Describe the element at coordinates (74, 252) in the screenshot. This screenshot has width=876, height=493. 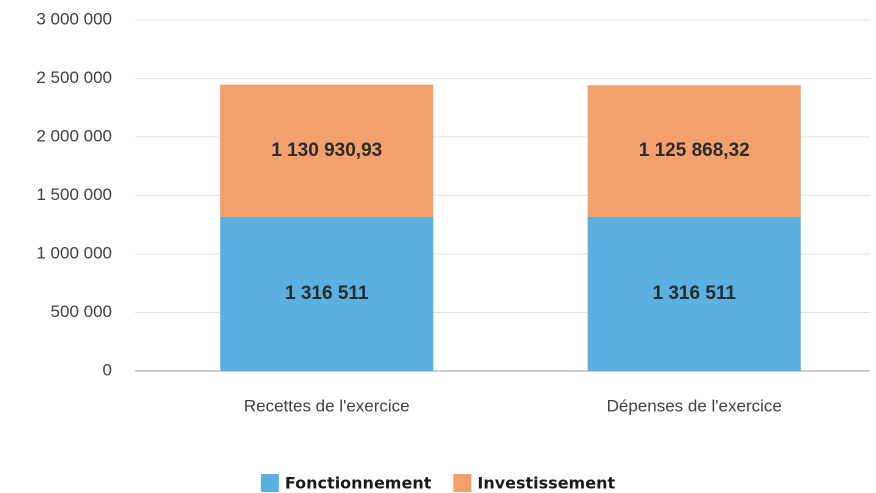
I see `y-tick-label: 1 000 000` at that location.